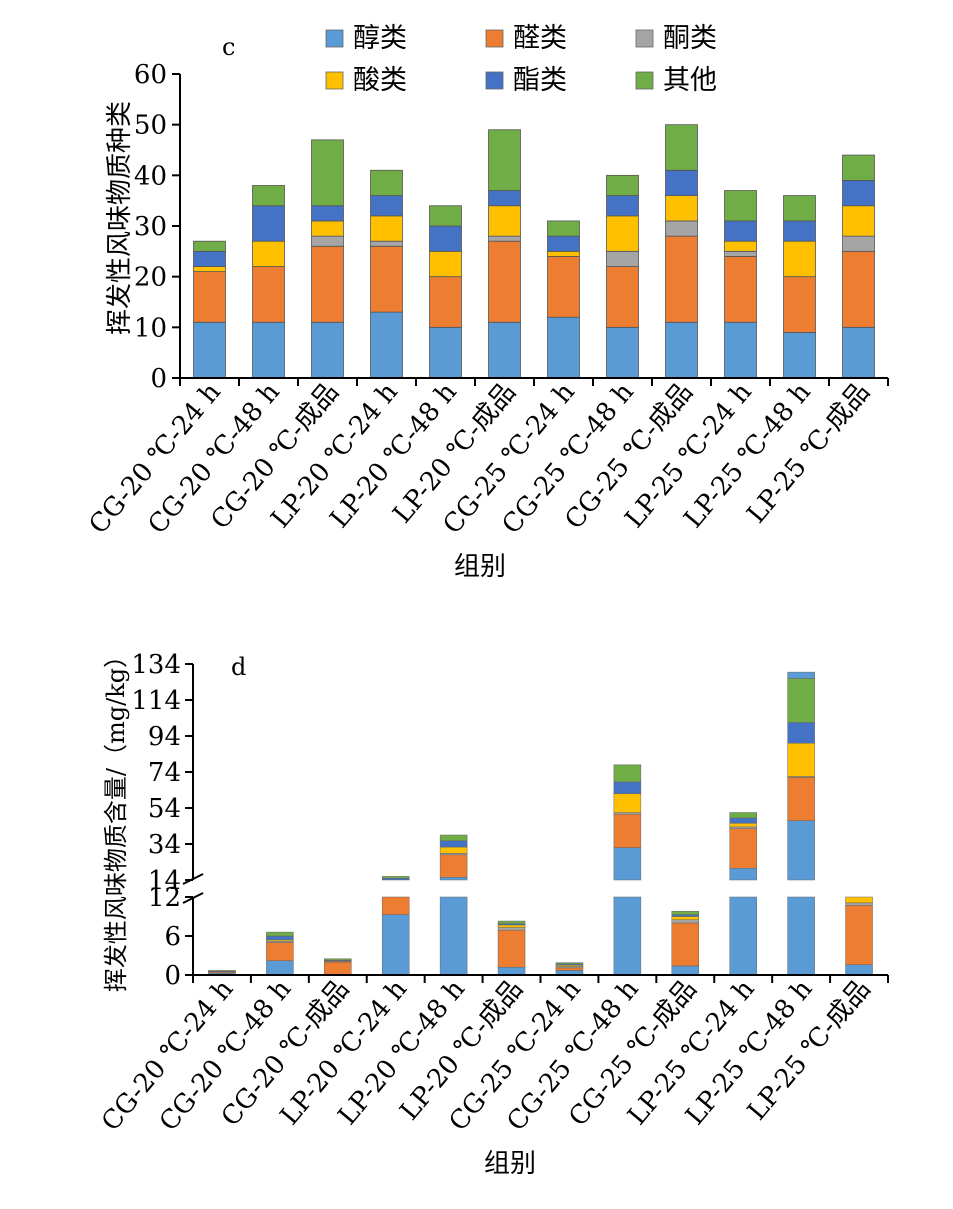 This screenshot has width=953, height=1209. Describe the element at coordinates (238, 667) in the screenshot. I see `panel-d-letter: d` at that location.